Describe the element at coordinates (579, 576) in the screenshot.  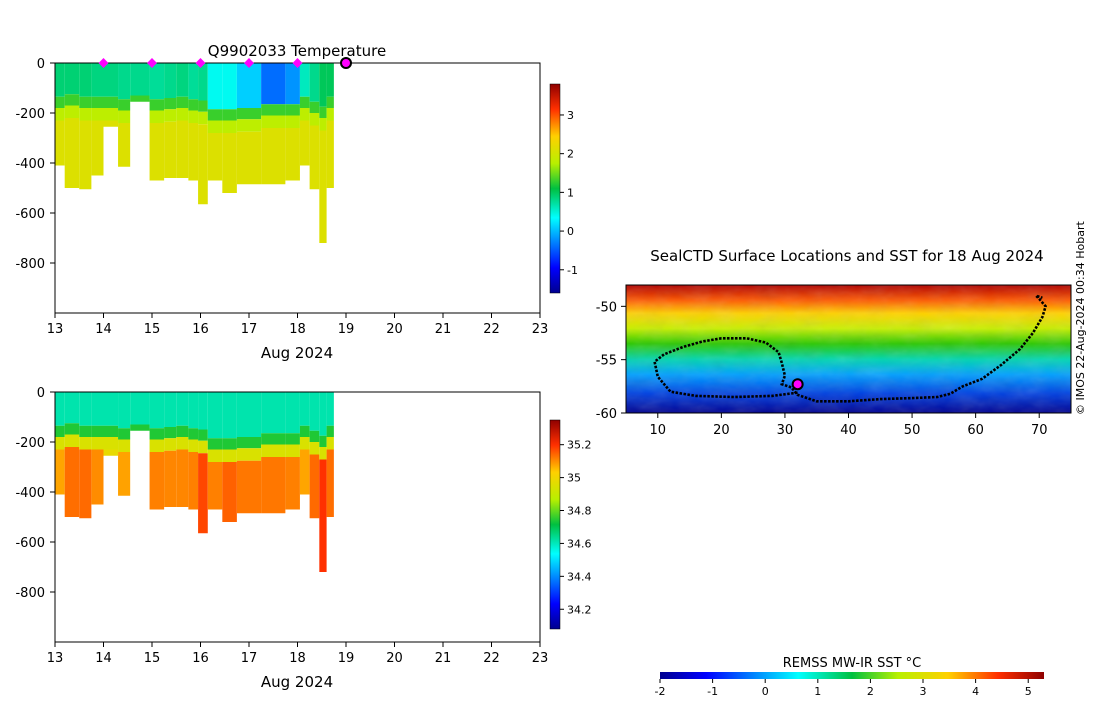
I see `colorbar-tick-label: 34.4` at that location.